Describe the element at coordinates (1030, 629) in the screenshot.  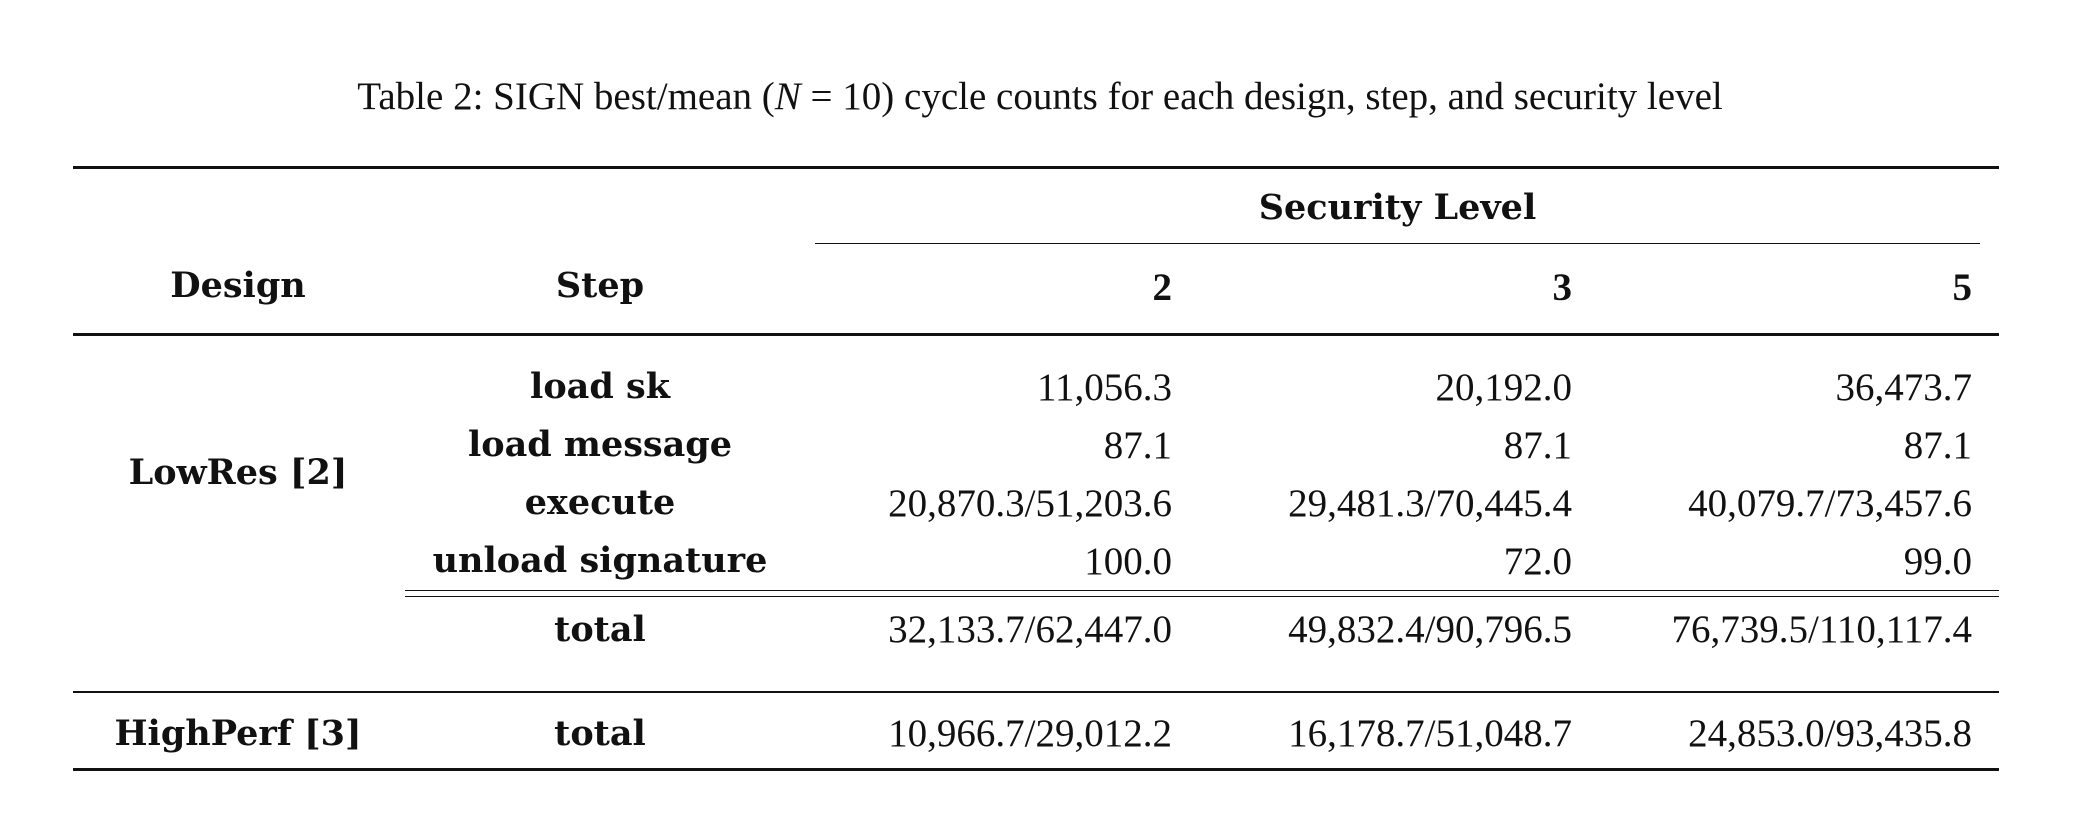
I see `table-cell: 32,133.7/62,447.0` at that location.